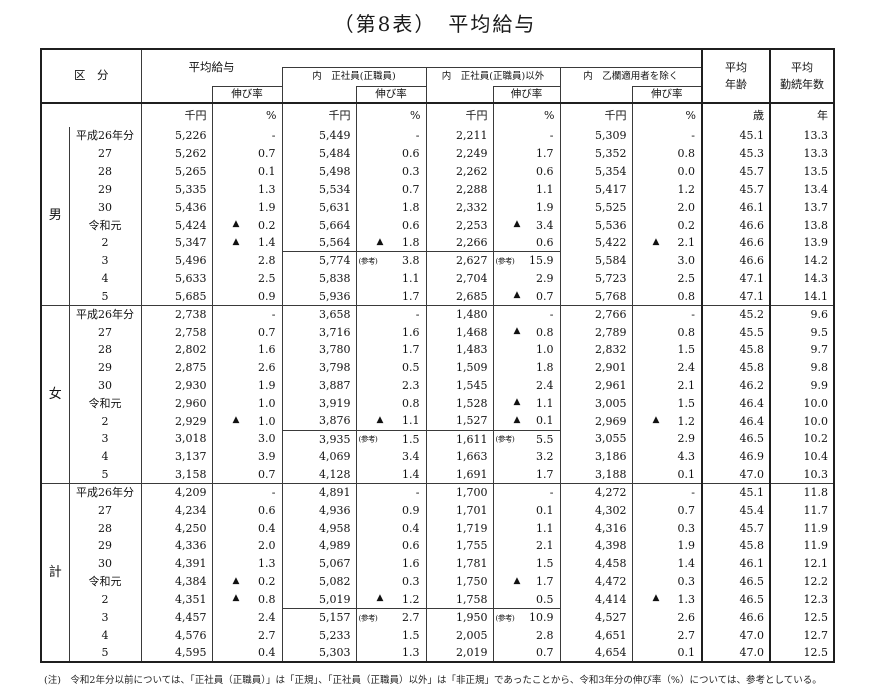 This screenshot has width=870, height=700. What do you see at coordinates (318, 136) in the screenshot?
I see `value-cell: 5,449` at bounding box center [318, 136].